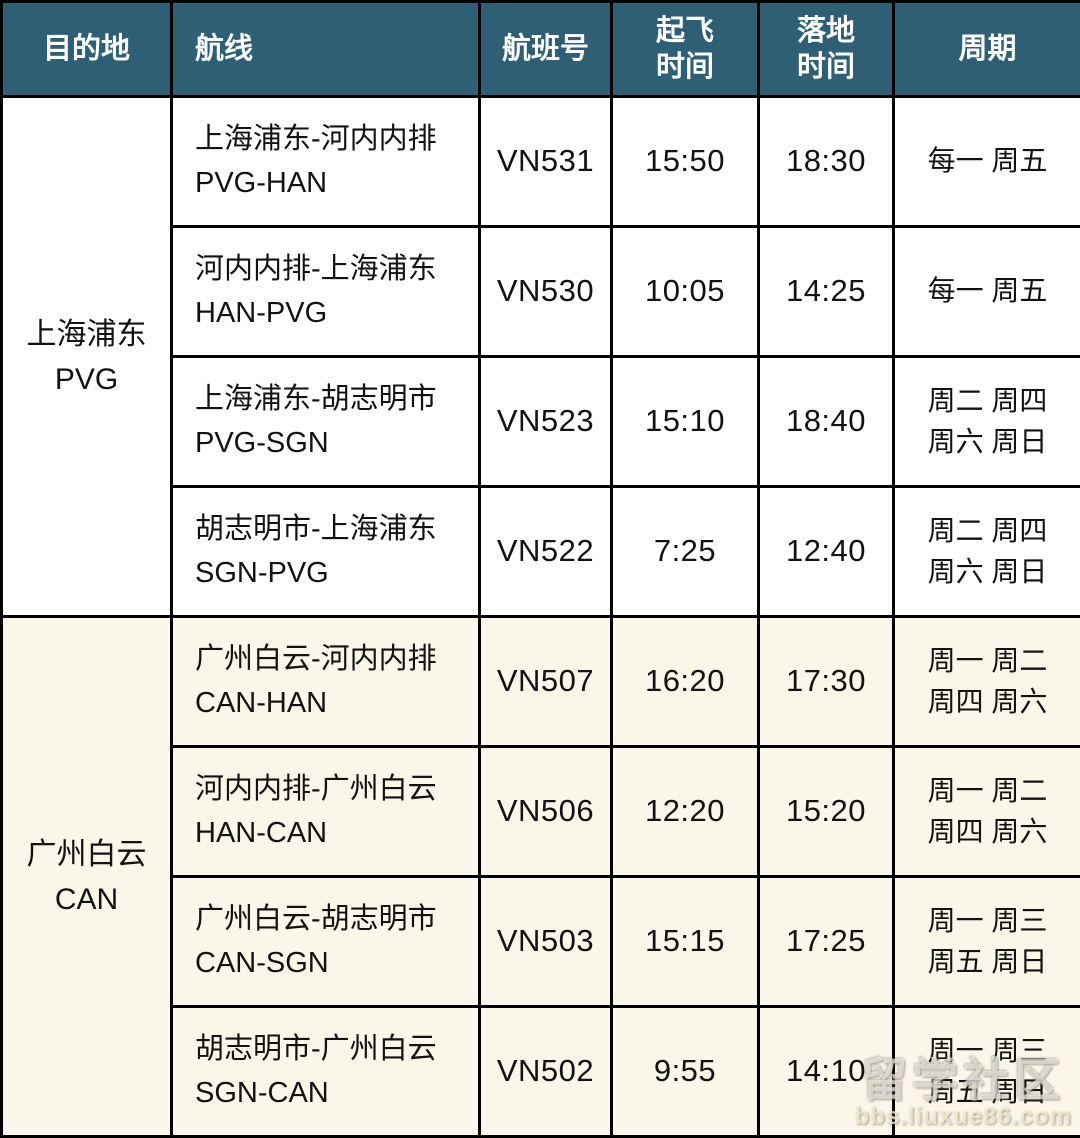 The width and height of the screenshot is (1080, 1138). I want to click on flight-no-cell: VN523, so click(546, 422).